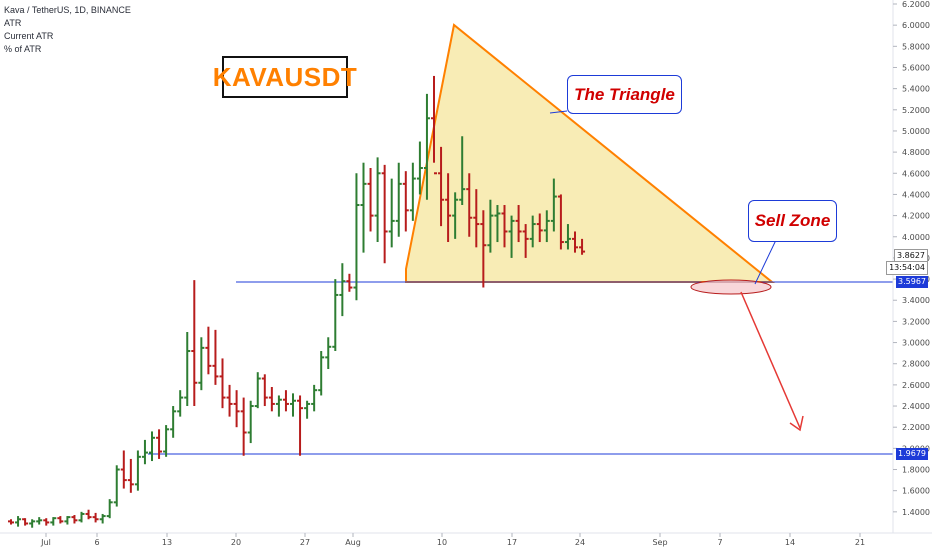  I want to click on time-tick-label: 17, so click(512, 542).